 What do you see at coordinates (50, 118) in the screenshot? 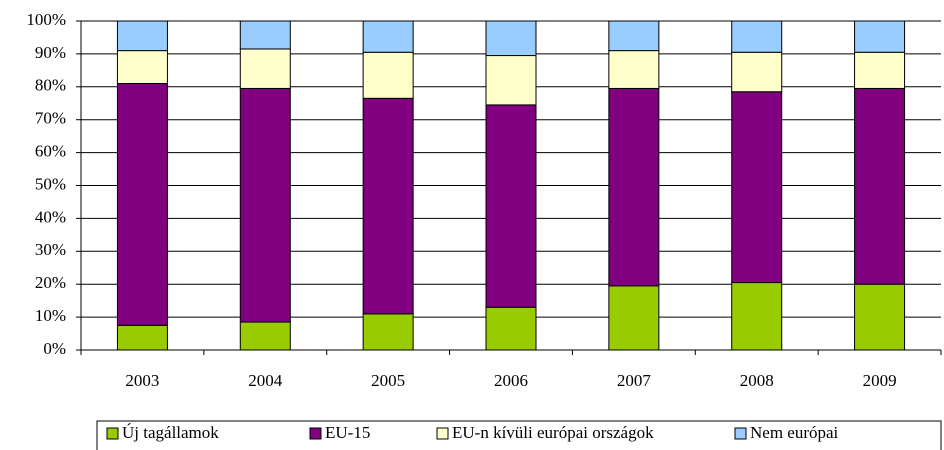
I see `y-tick-label: 70%` at bounding box center [50, 118].